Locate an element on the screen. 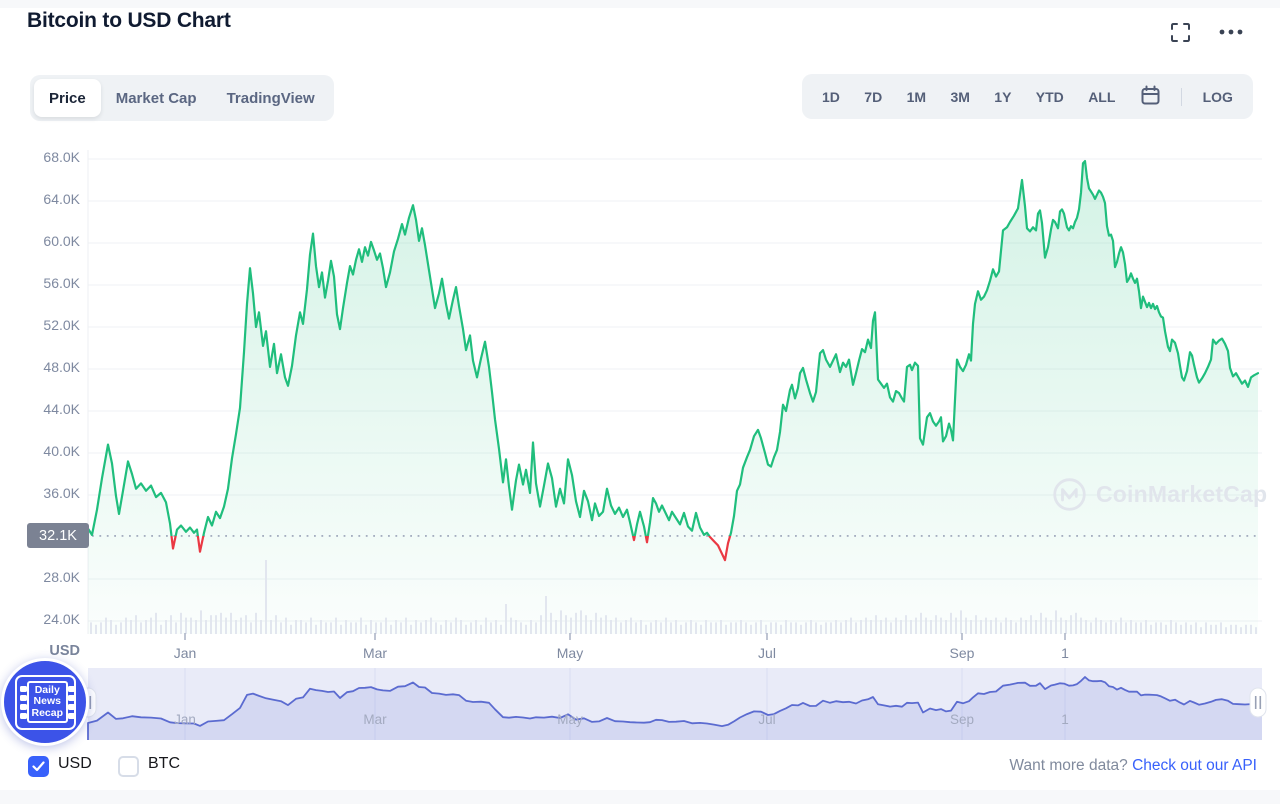 The width and height of the screenshot is (1280, 804). tab-price: Price is located at coordinates (67, 98).